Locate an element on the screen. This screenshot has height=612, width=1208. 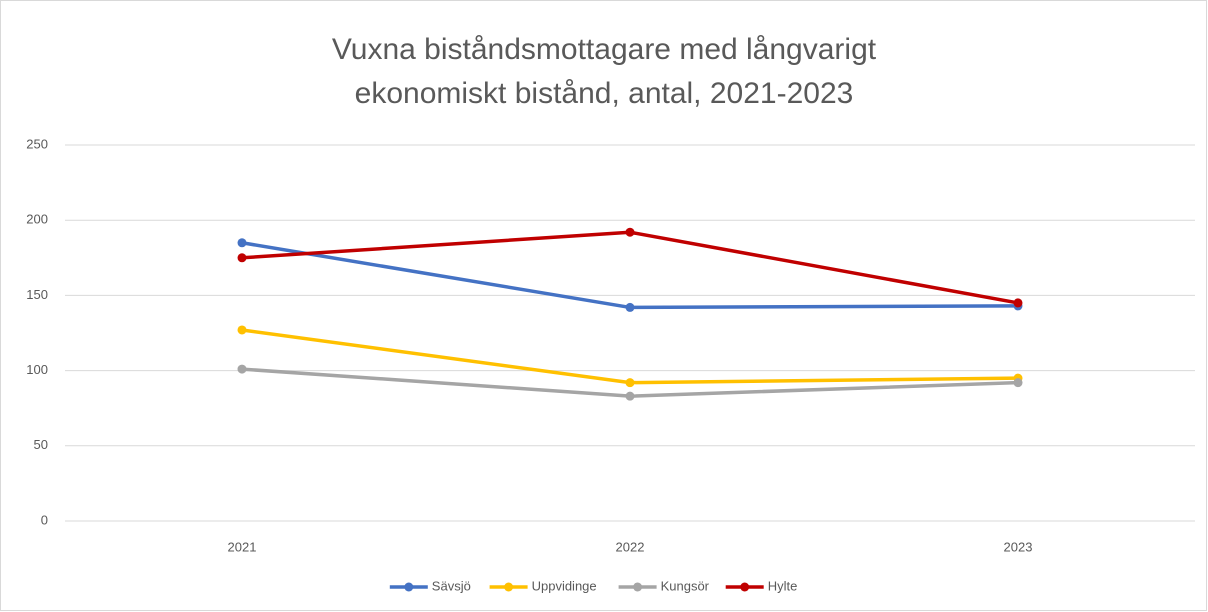
legend-label: Hylte is located at coordinates (783, 585).